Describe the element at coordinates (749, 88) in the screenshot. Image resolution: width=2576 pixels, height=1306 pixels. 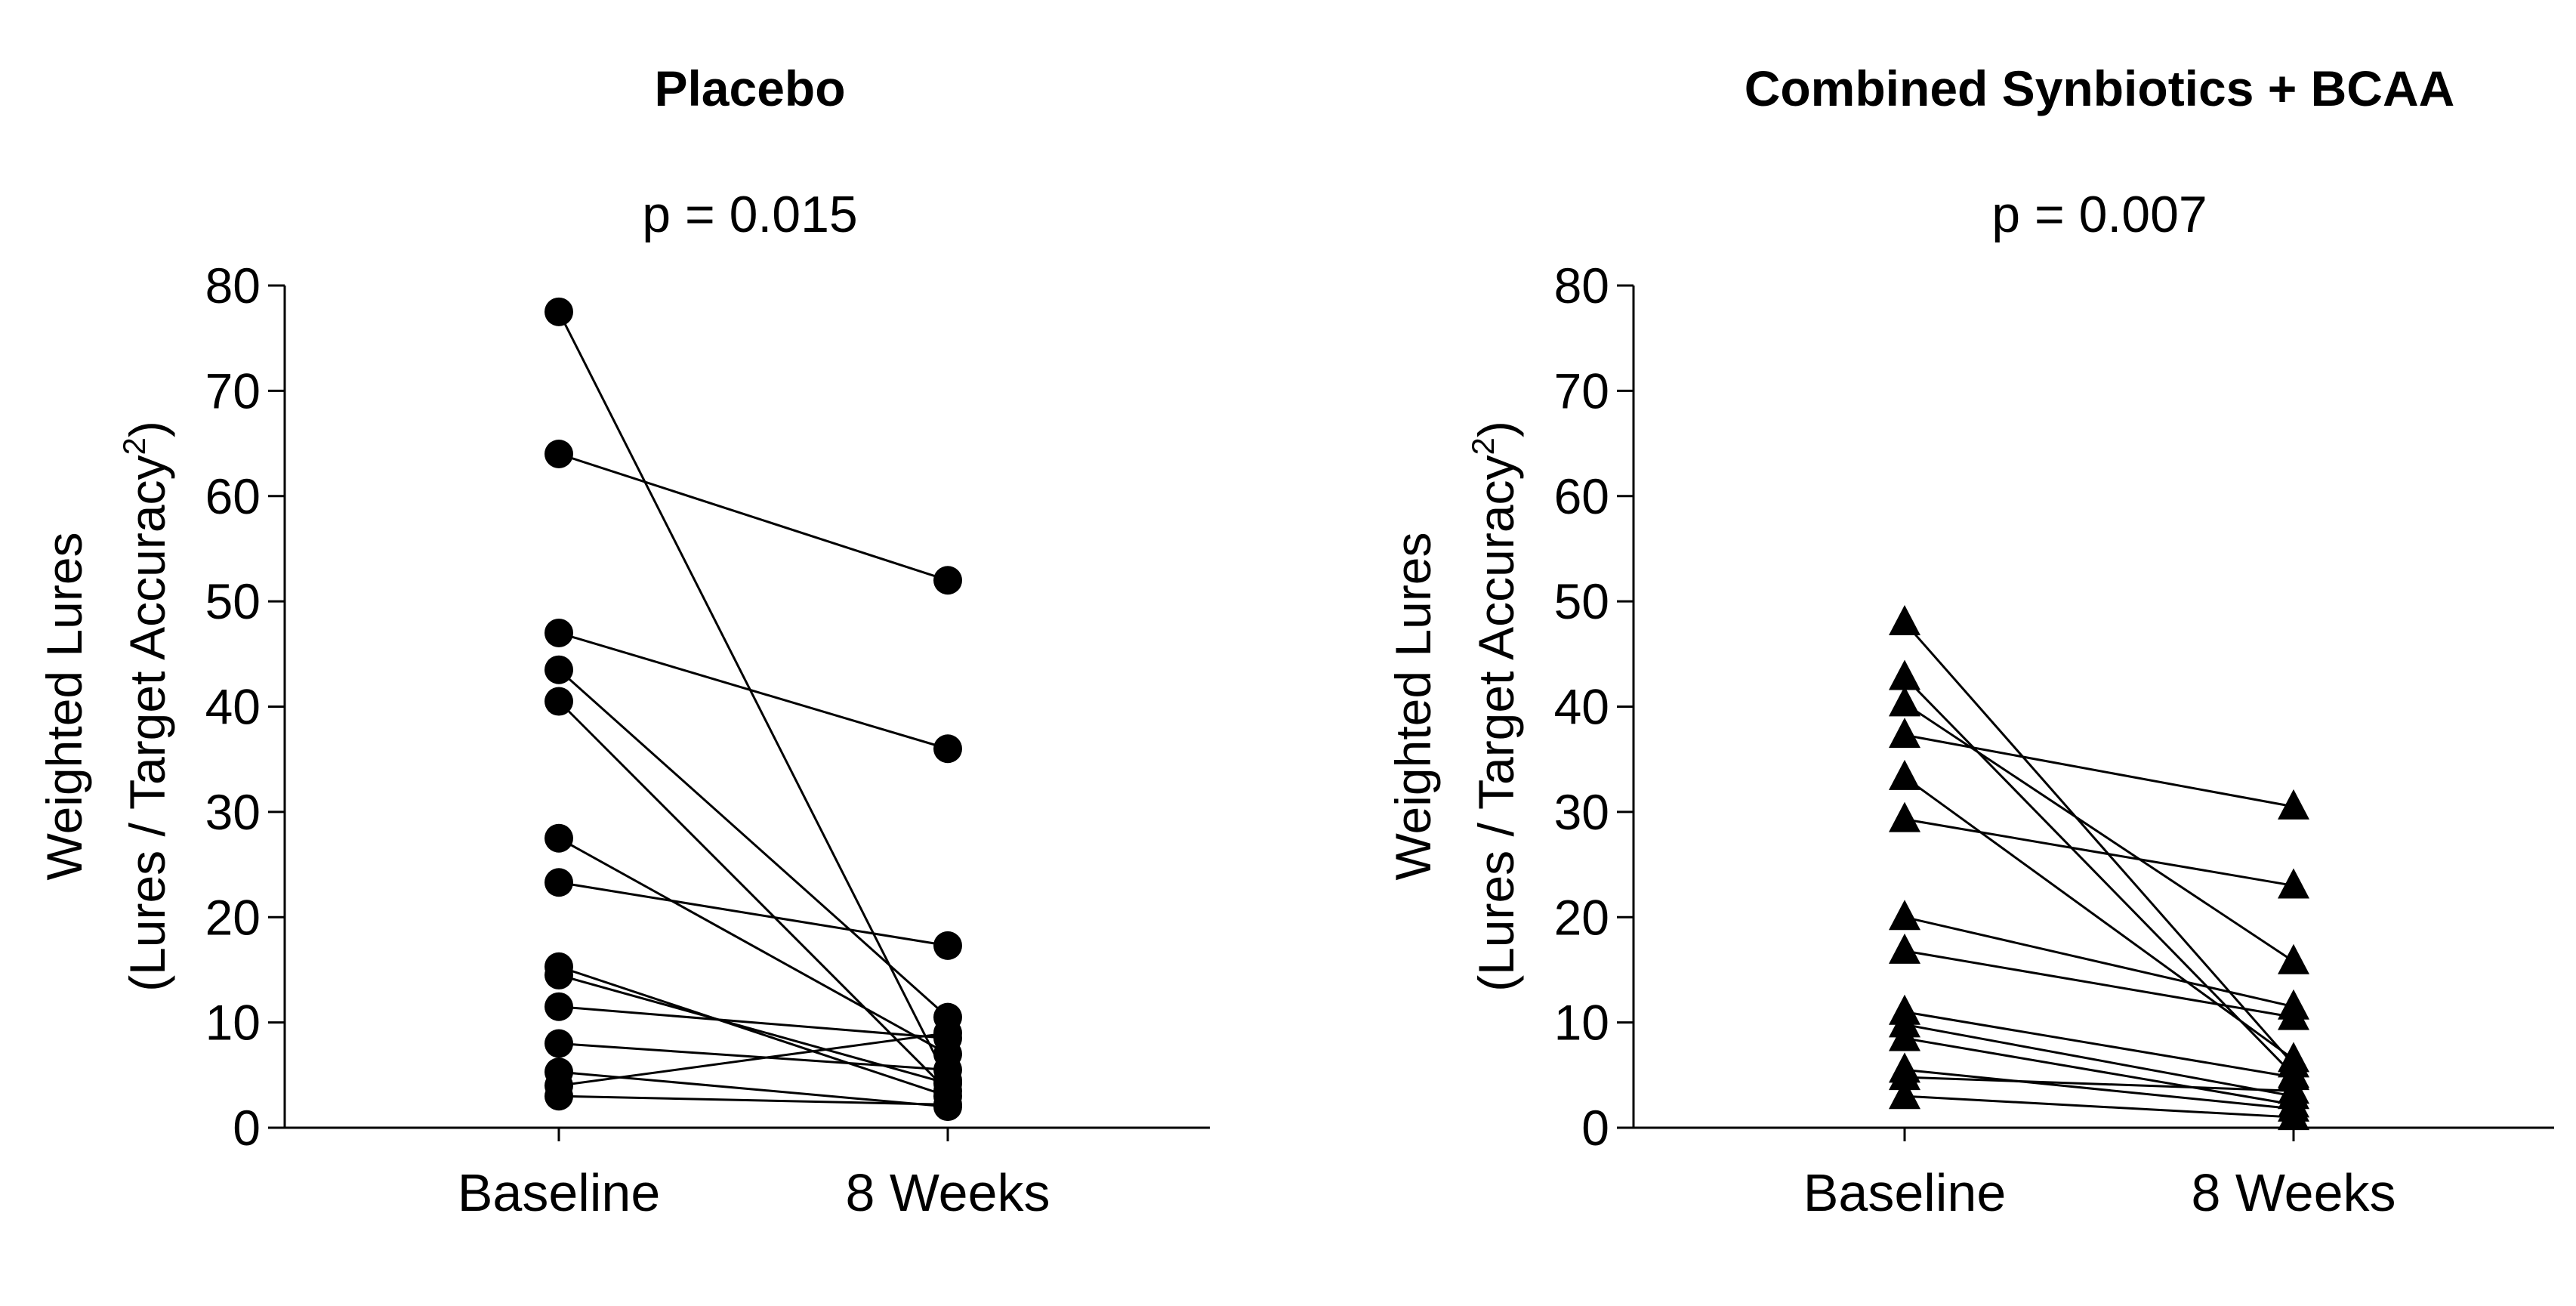
I see `chart-title: Placebo` at that location.